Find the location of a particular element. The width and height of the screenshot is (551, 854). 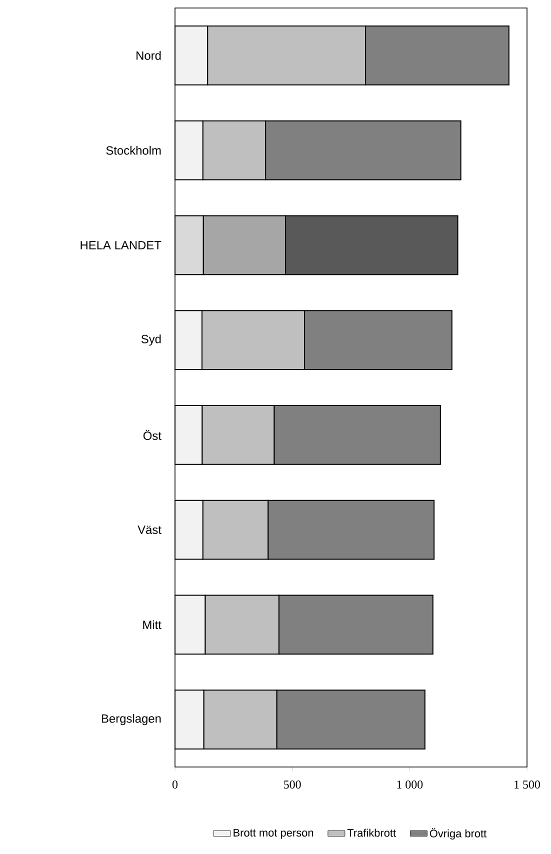

y-tick-label: Mitt is located at coordinates (152, 625).